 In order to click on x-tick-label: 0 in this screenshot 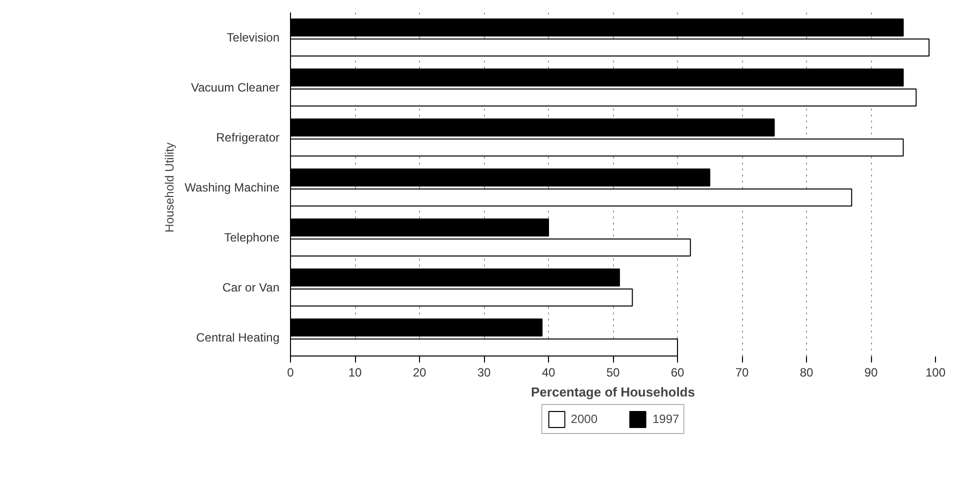, I will do `click(290, 373)`.